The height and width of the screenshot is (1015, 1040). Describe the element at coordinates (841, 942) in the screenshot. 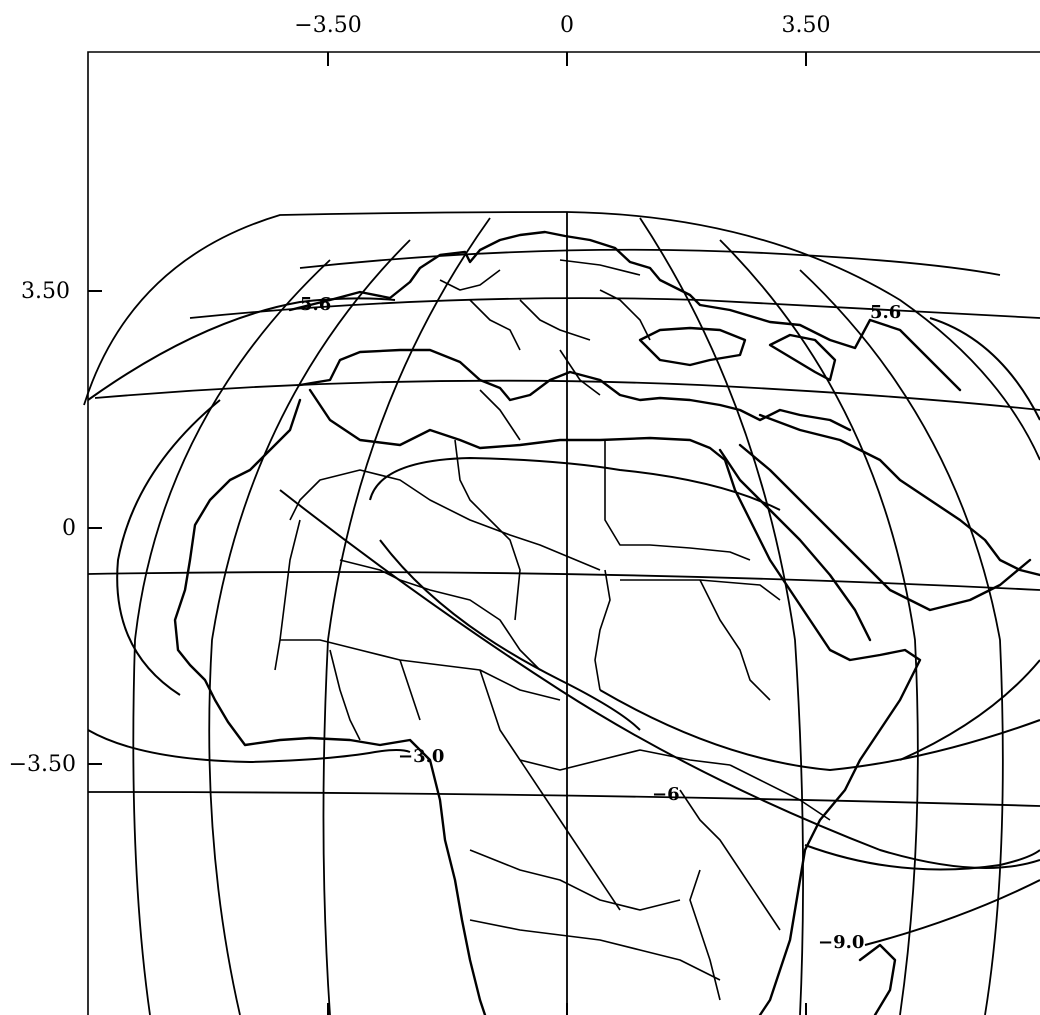

I see `contour-label: −9.0` at that location.